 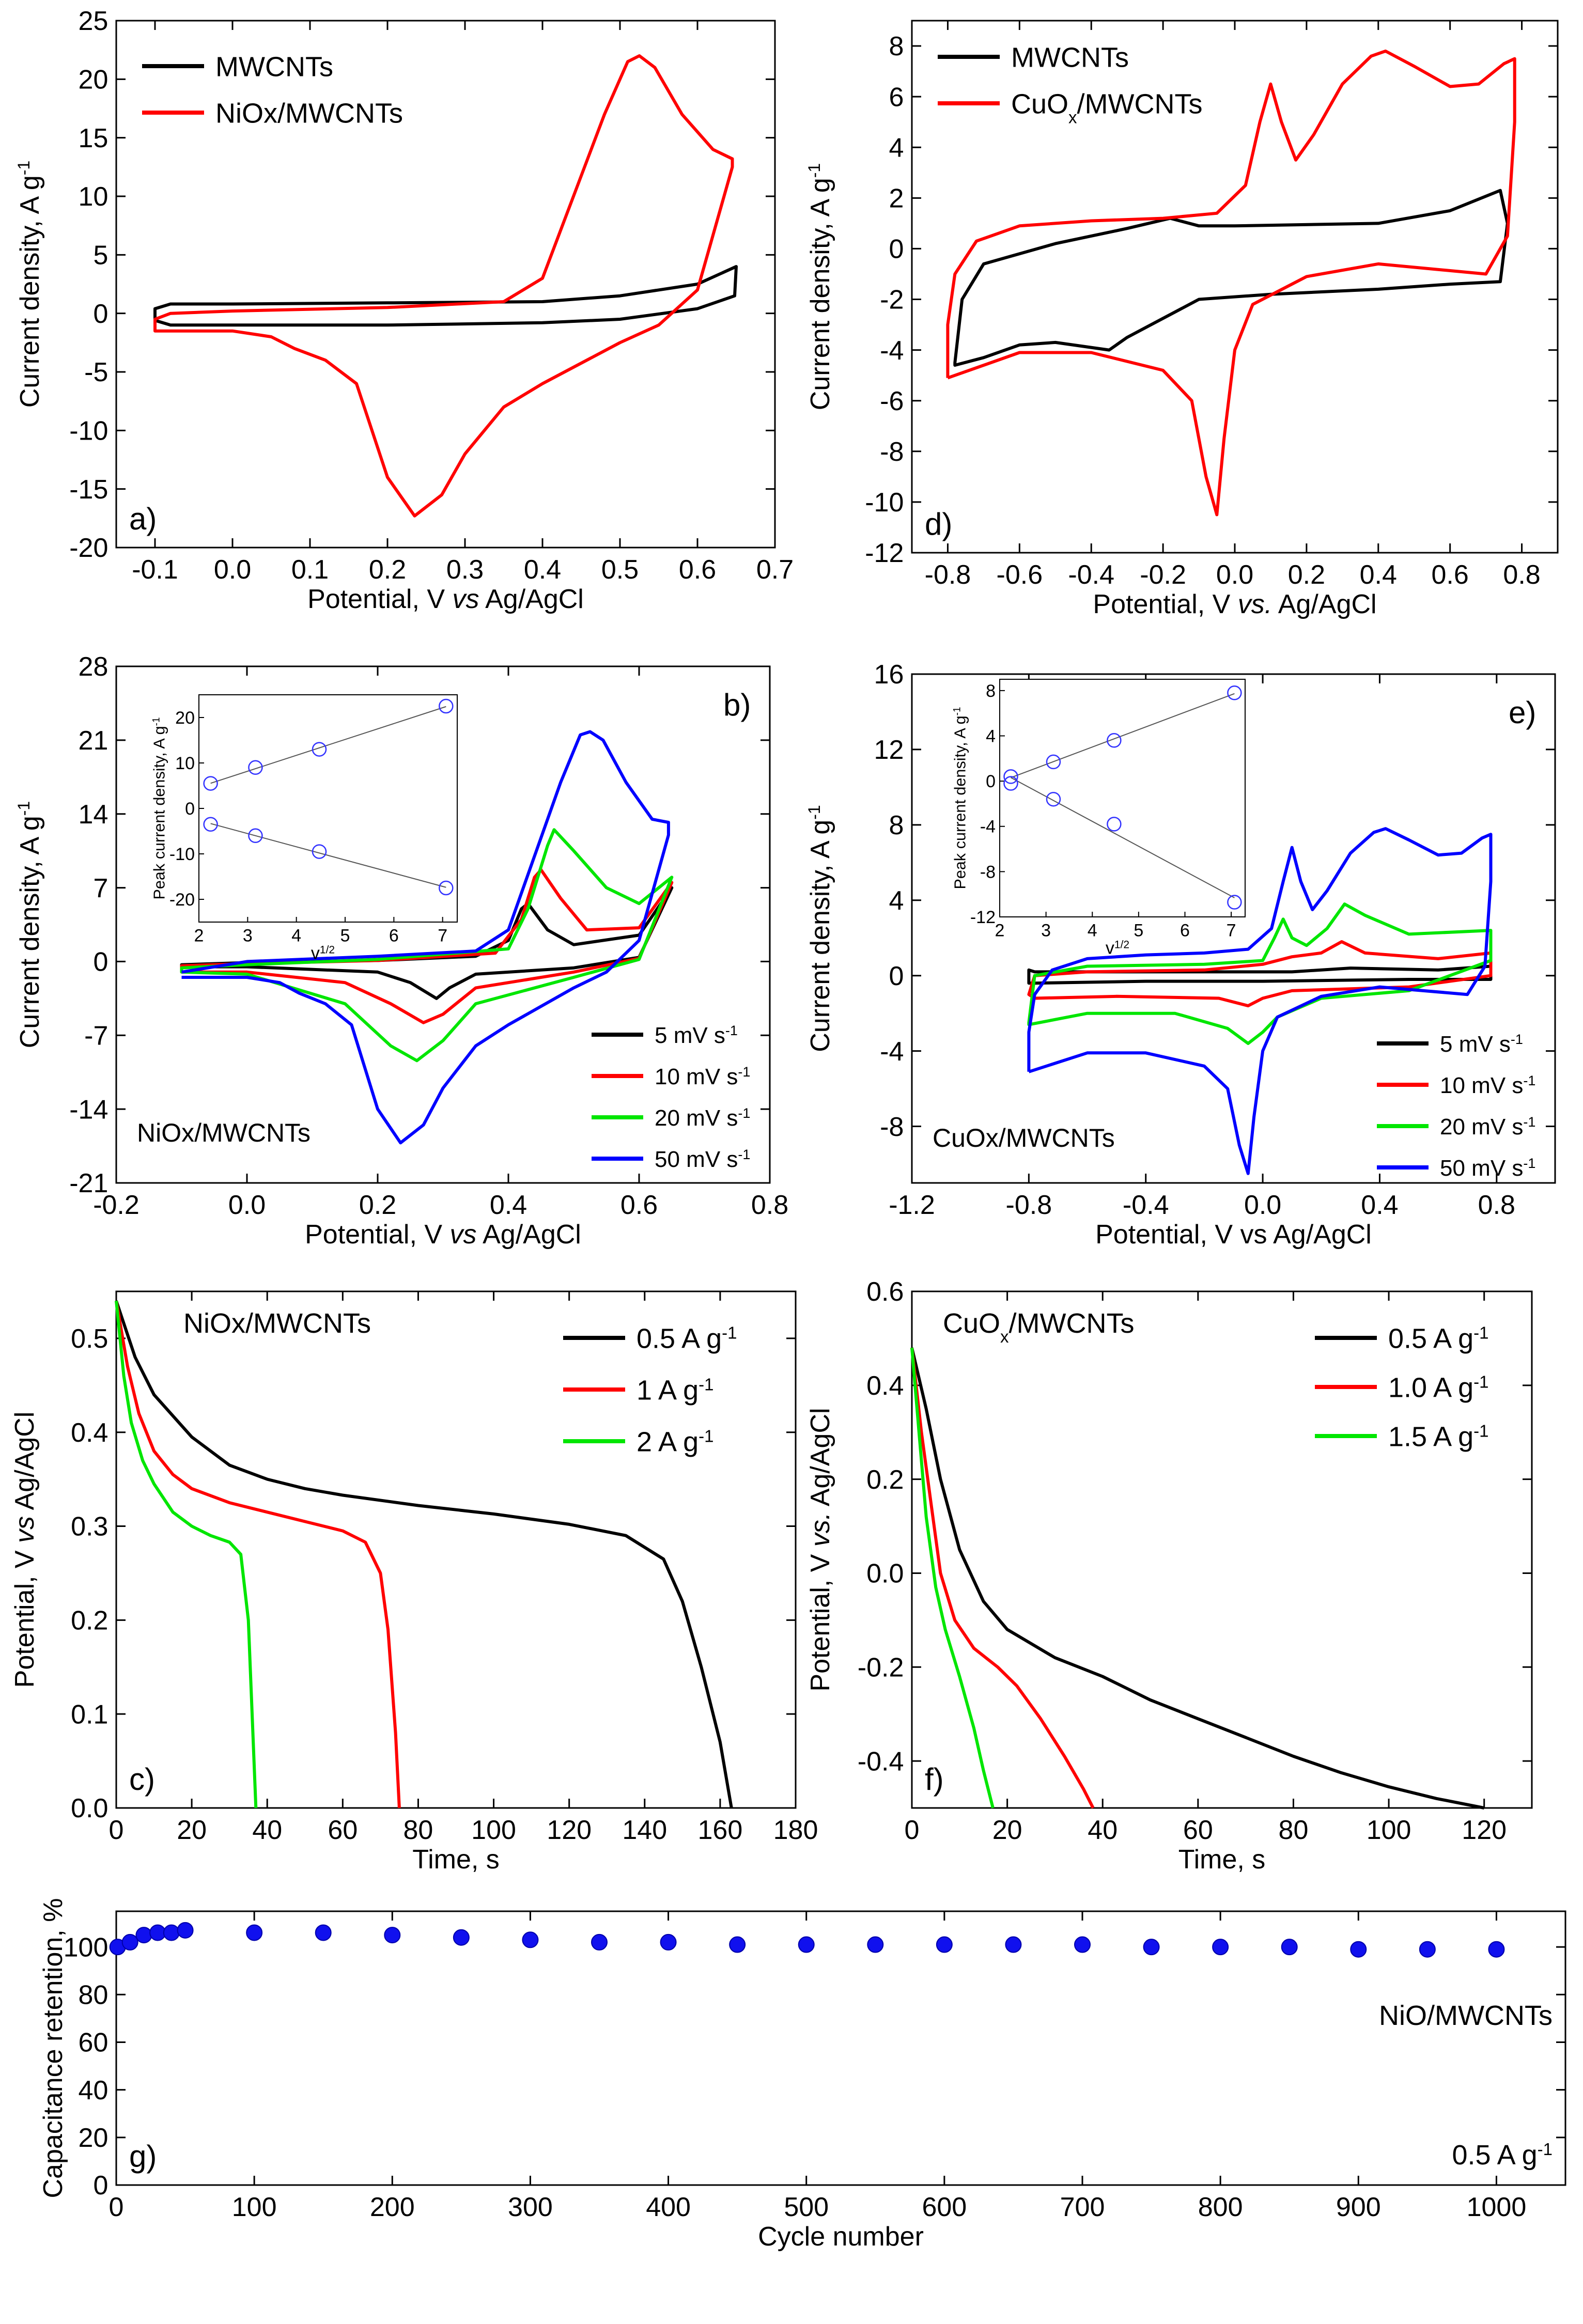 I want to click on panel-label: f), so click(x=934, y=1780).